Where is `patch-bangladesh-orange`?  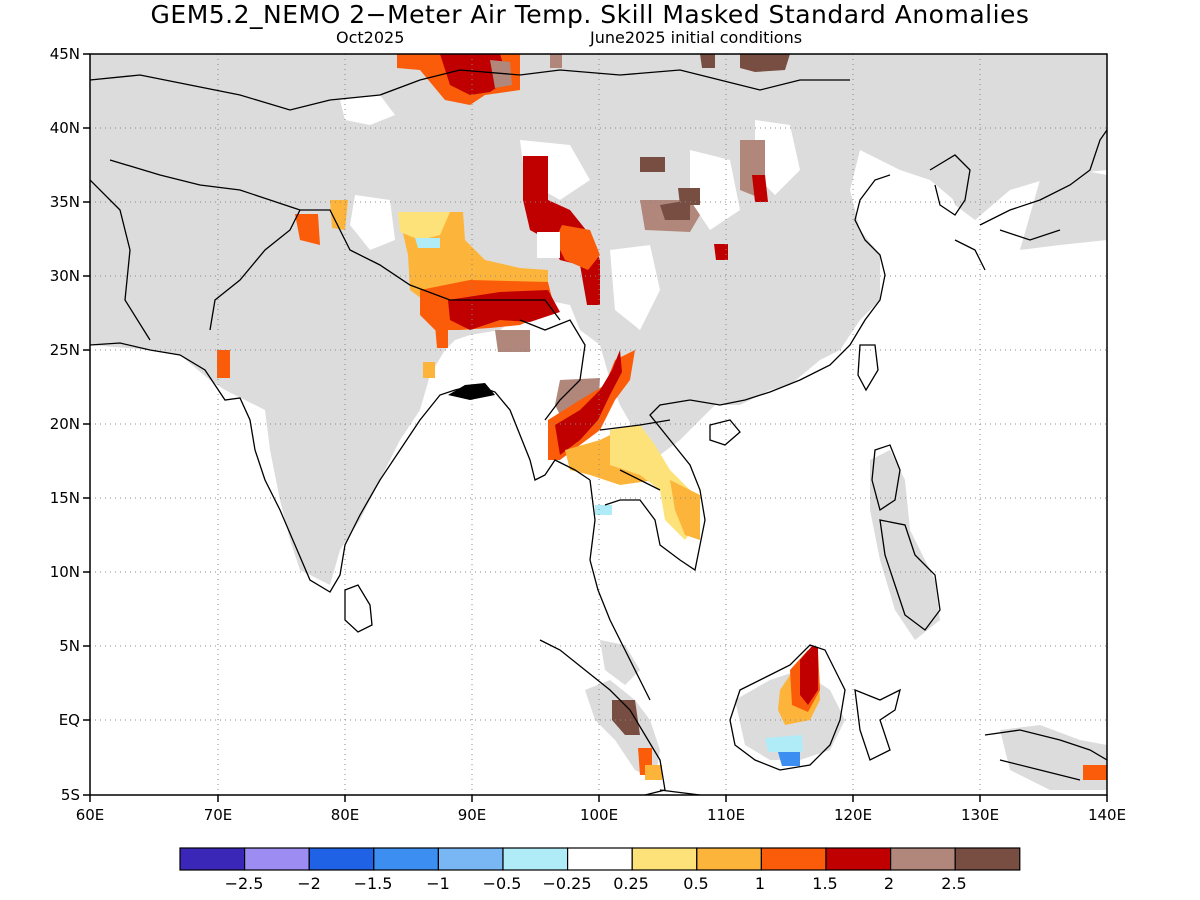
patch-bangladesh-orange is located at coordinates (429, 370).